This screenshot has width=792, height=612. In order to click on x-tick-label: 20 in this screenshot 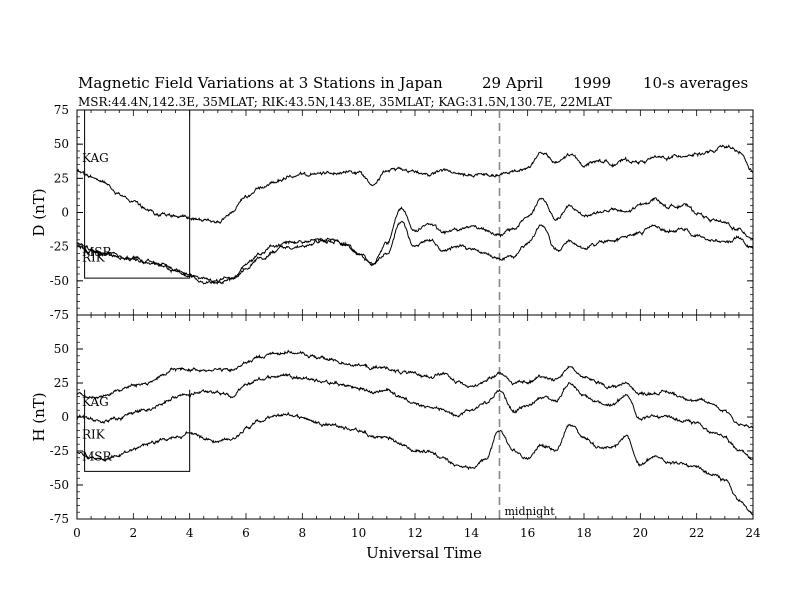, I will do `click(640, 533)`.